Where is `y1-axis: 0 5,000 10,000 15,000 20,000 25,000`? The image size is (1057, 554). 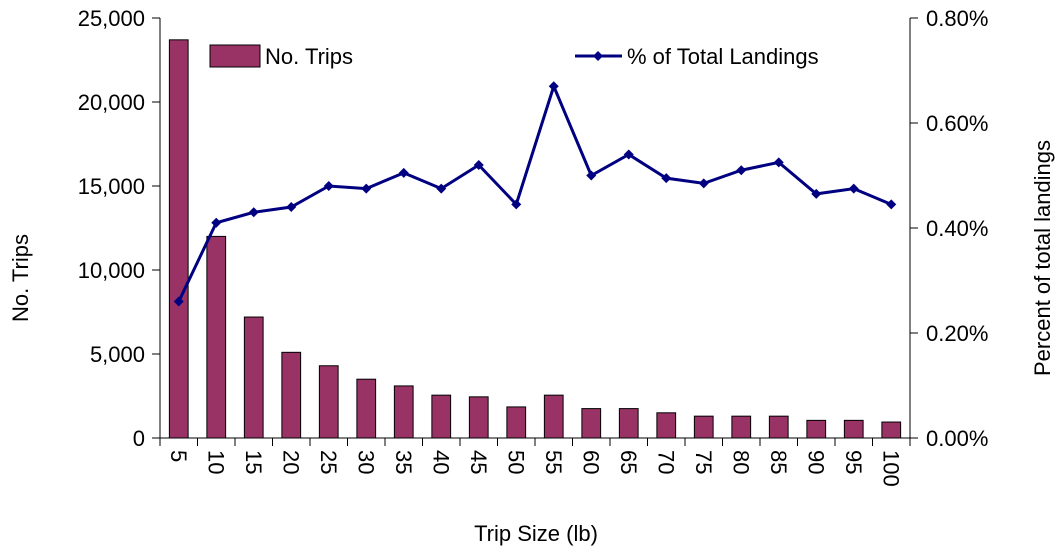
y1-axis: 0 5,000 10,000 15,000 20,000 25,000 is located at coordinates (119, 228).